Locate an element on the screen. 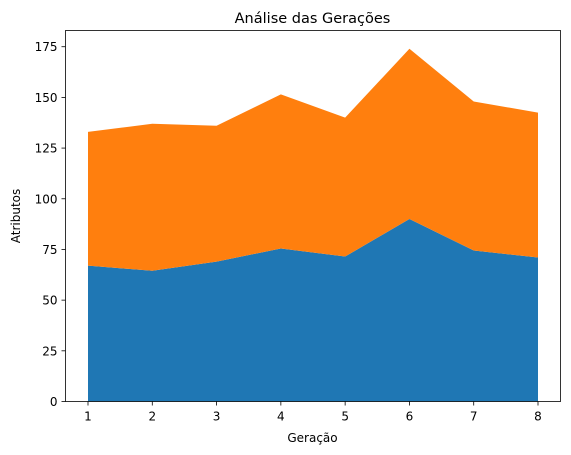  x-axis-title: Geração is located at coordinates (312, 438).